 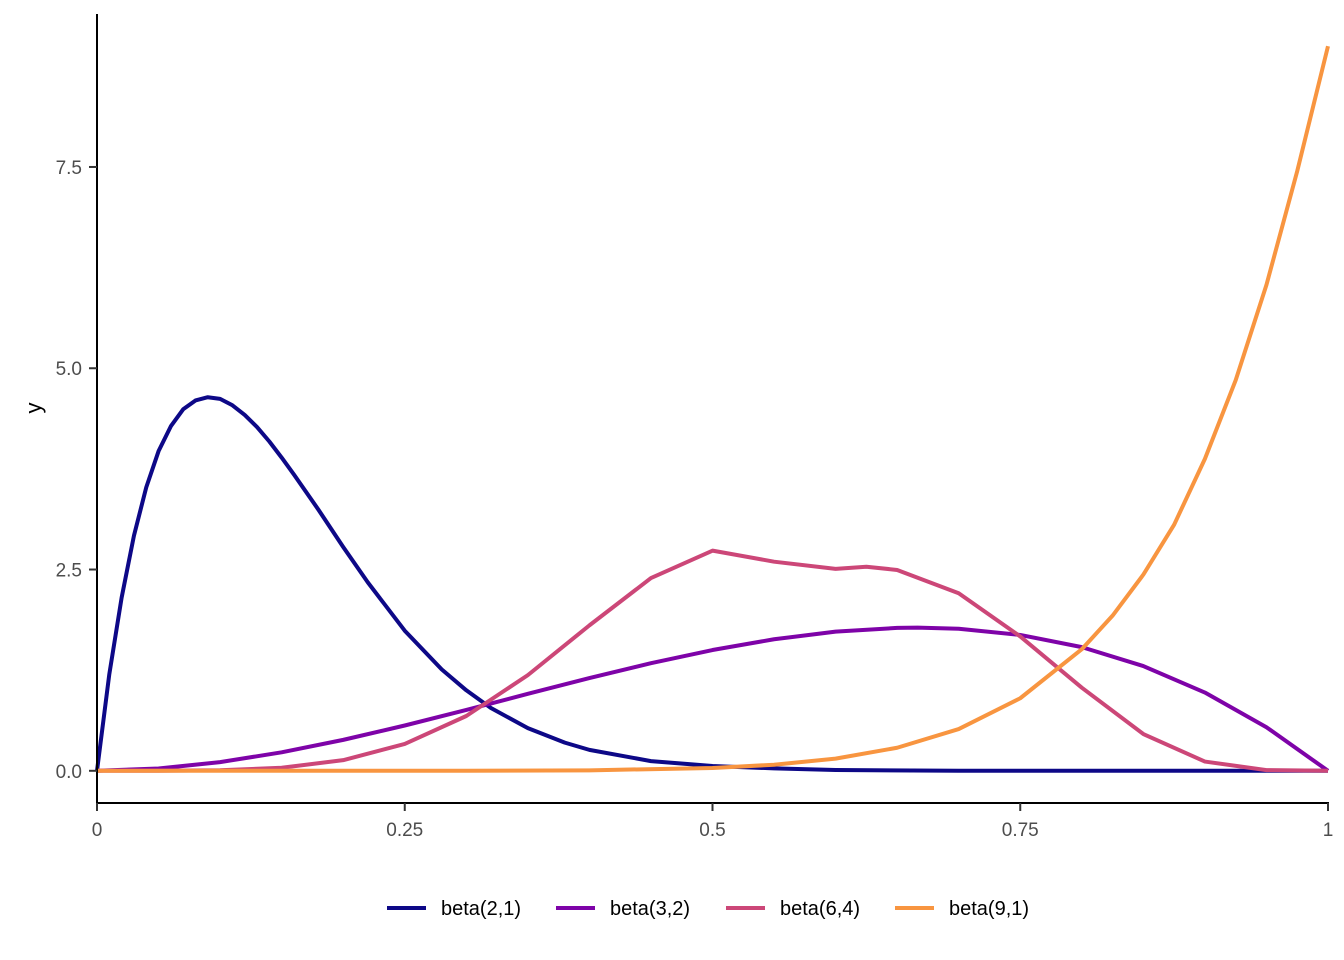 What do you see at coordinates (1328, 830) in the screenshot?
I see `x-tick-label: 1` at bounding box center [1328, 830].